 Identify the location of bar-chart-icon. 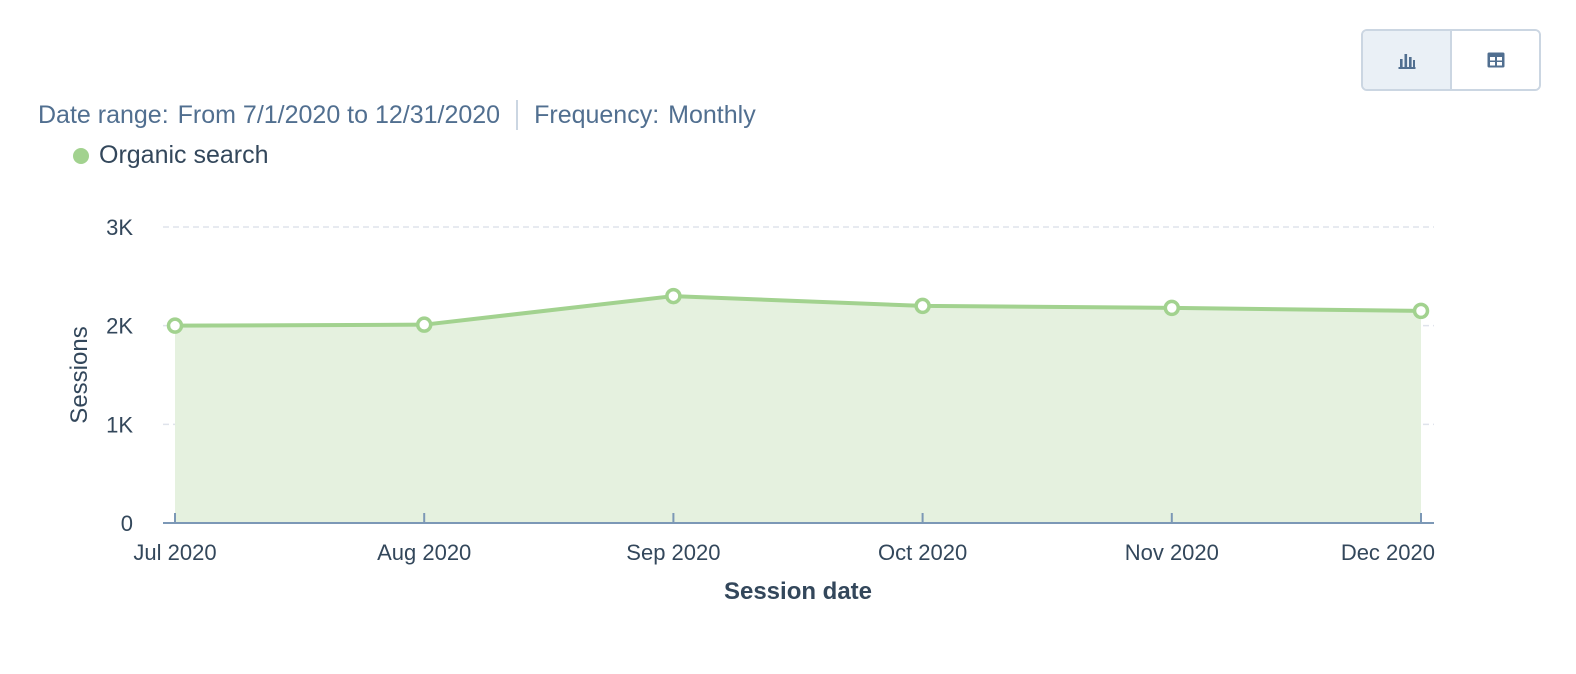
(1406, 61).